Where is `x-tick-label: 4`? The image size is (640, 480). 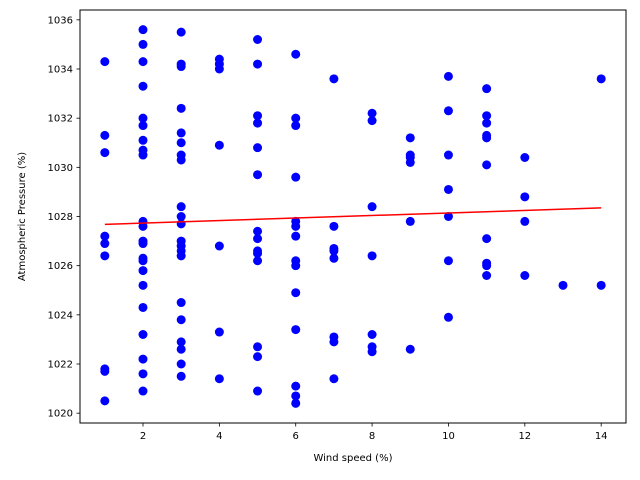
x-tick-label: 4 is located at coordinates (219, 436).